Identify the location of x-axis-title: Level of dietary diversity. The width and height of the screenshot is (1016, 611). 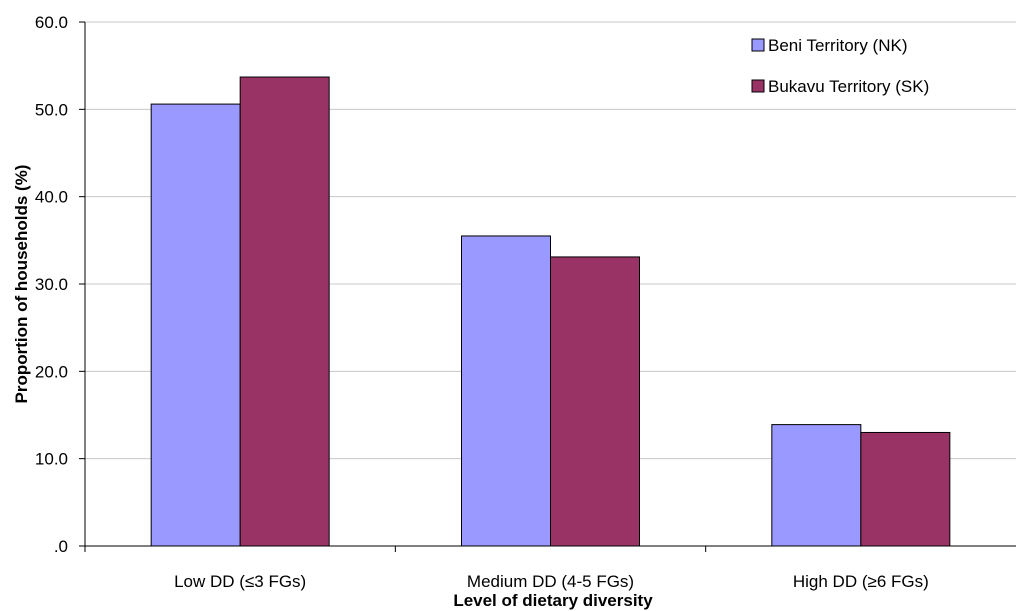
(553, 600).